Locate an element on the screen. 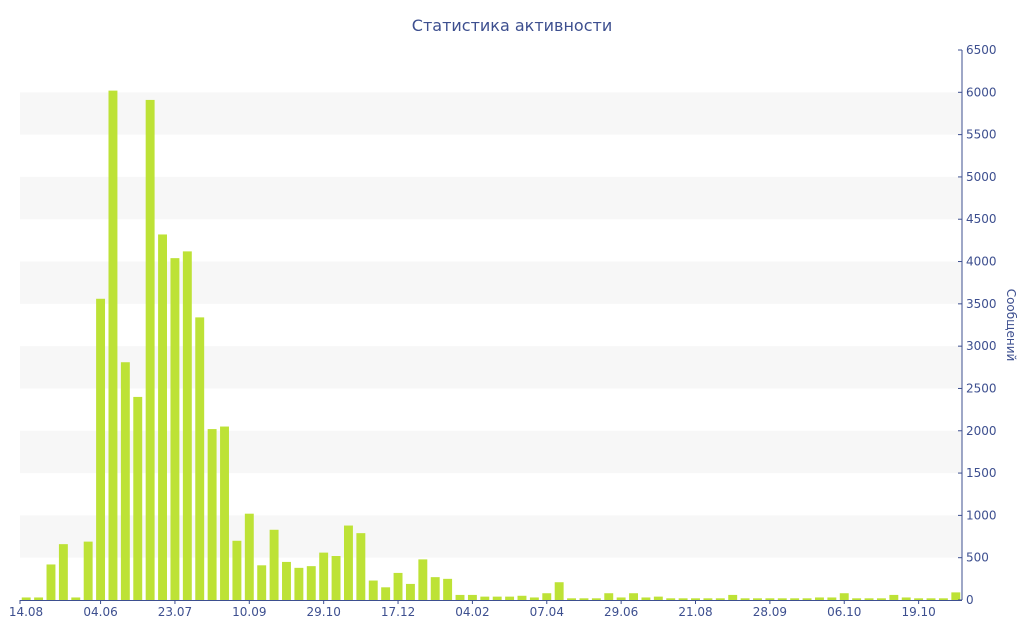 The width and height of the screenshot is (1024, 640). y-tick-label: 5000 is located at coordinates (981, 177).